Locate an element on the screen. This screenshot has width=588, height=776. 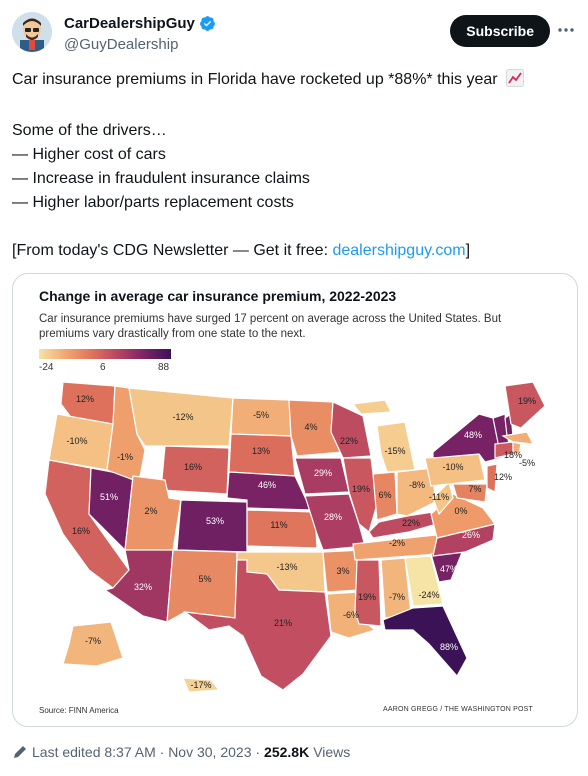
state-value-label: 6% is located at coordinates (384, 495).